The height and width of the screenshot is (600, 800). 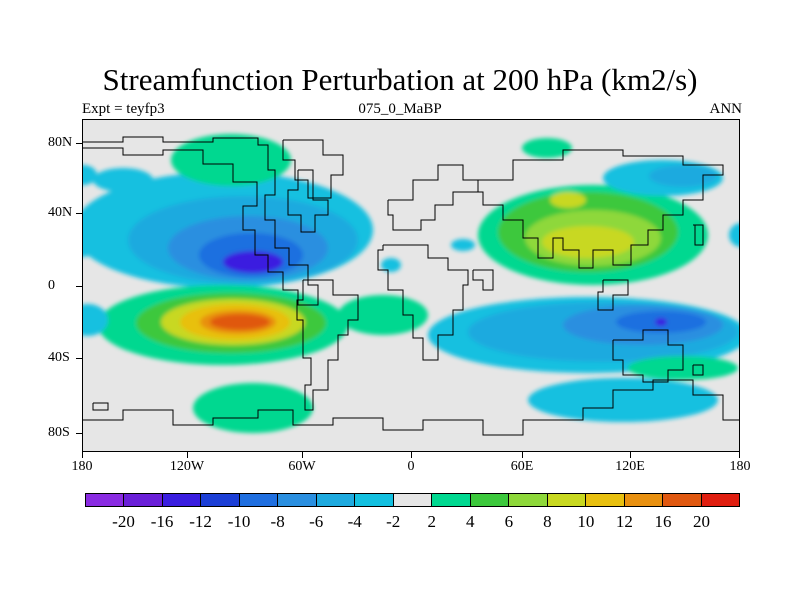 What do you see at coordinates (648, 356) in the screenshot?
I see `coastline-australia` at bounding box center [648, 356].